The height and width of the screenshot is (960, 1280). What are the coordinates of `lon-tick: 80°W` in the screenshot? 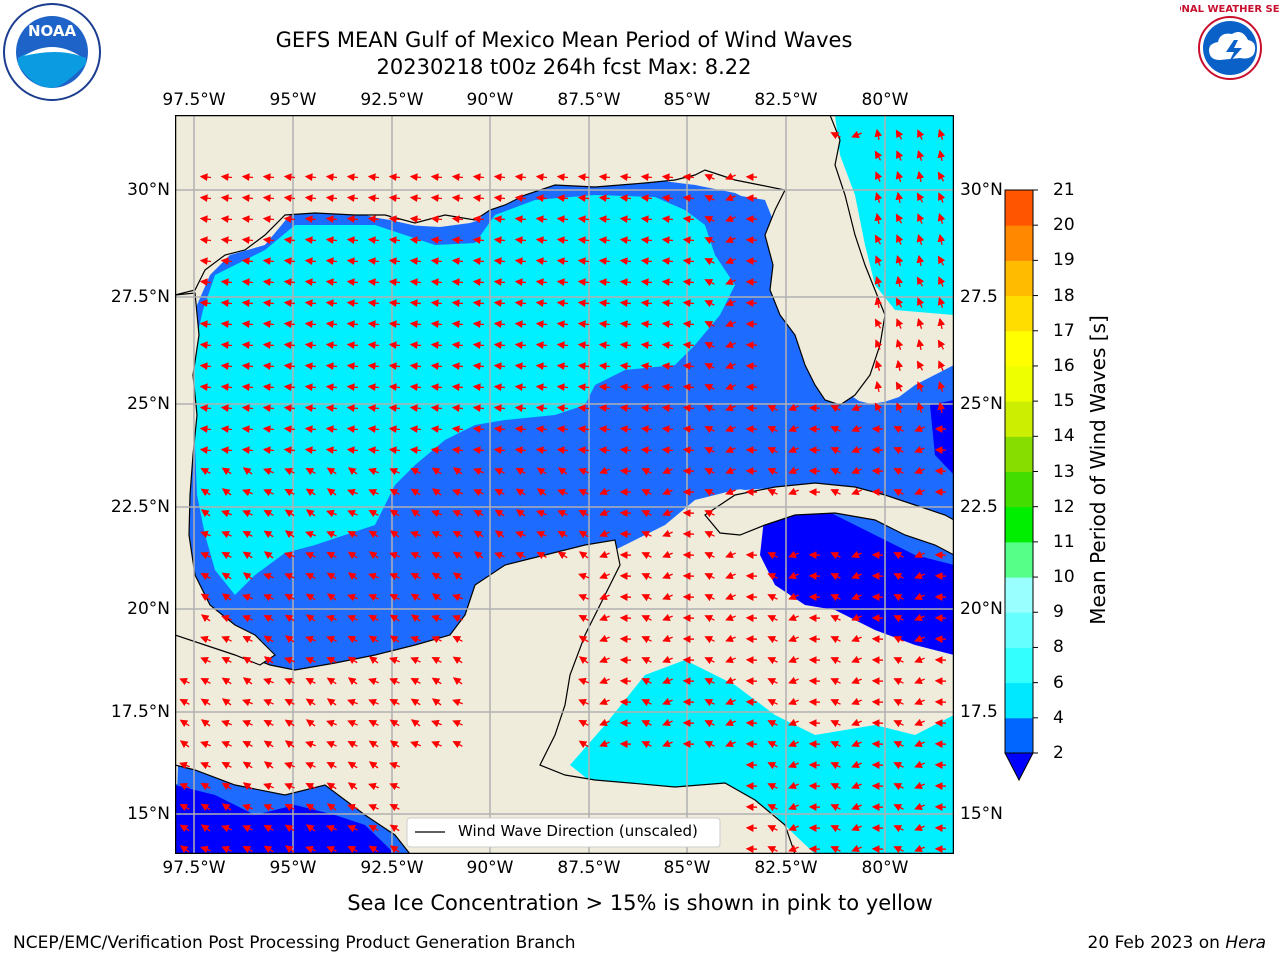 It's located at (885, 100).